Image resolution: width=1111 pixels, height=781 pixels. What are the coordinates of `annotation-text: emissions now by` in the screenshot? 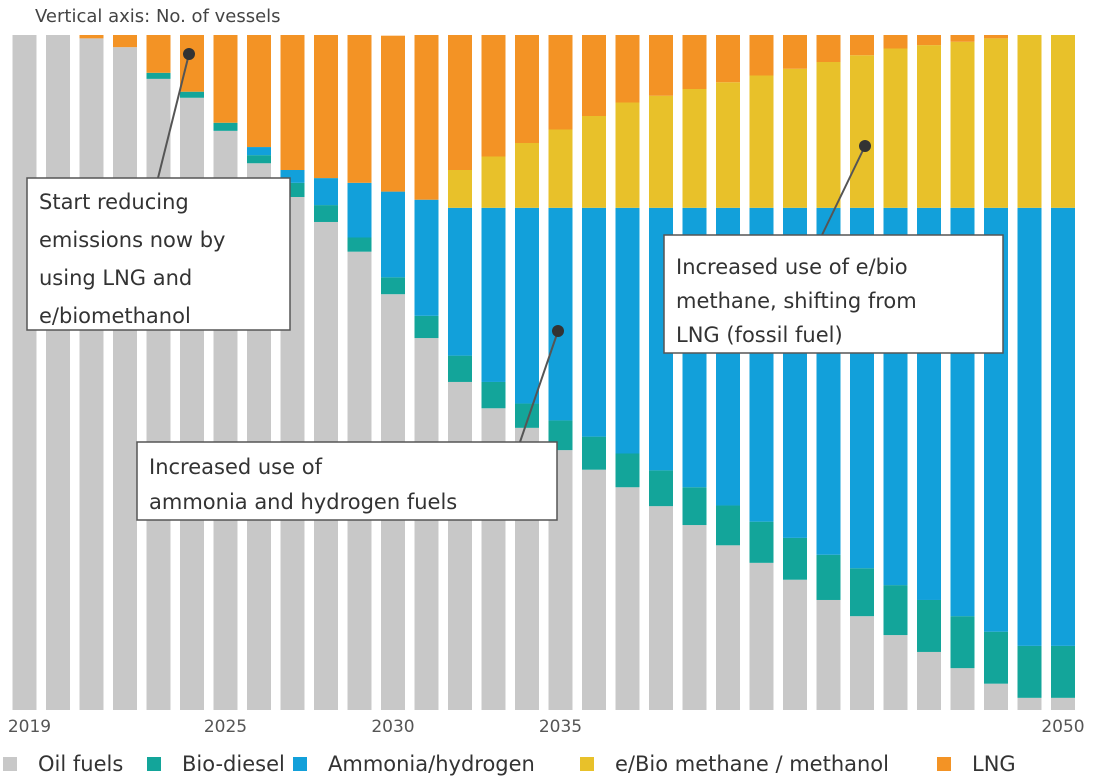 It's located at (132, 240).